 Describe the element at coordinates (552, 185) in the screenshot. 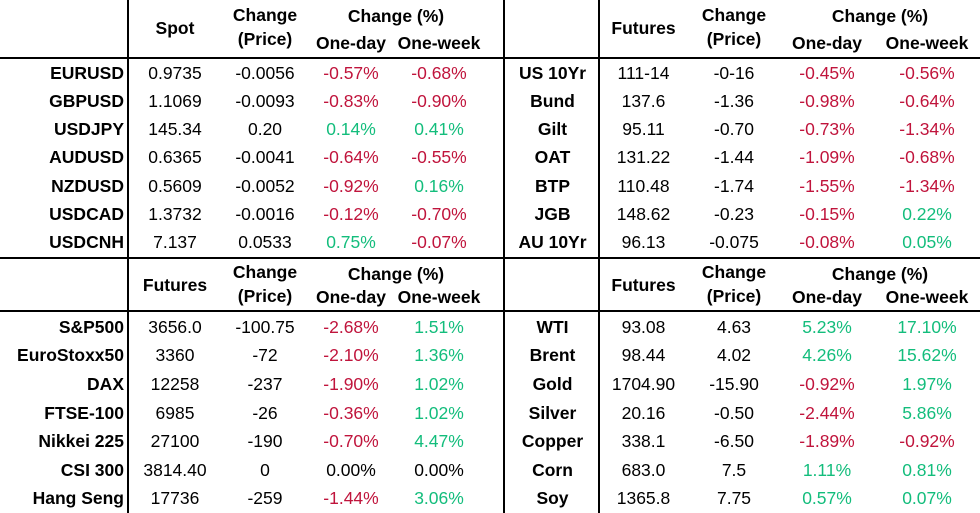

I see `instrument-label: BTP` at that location.